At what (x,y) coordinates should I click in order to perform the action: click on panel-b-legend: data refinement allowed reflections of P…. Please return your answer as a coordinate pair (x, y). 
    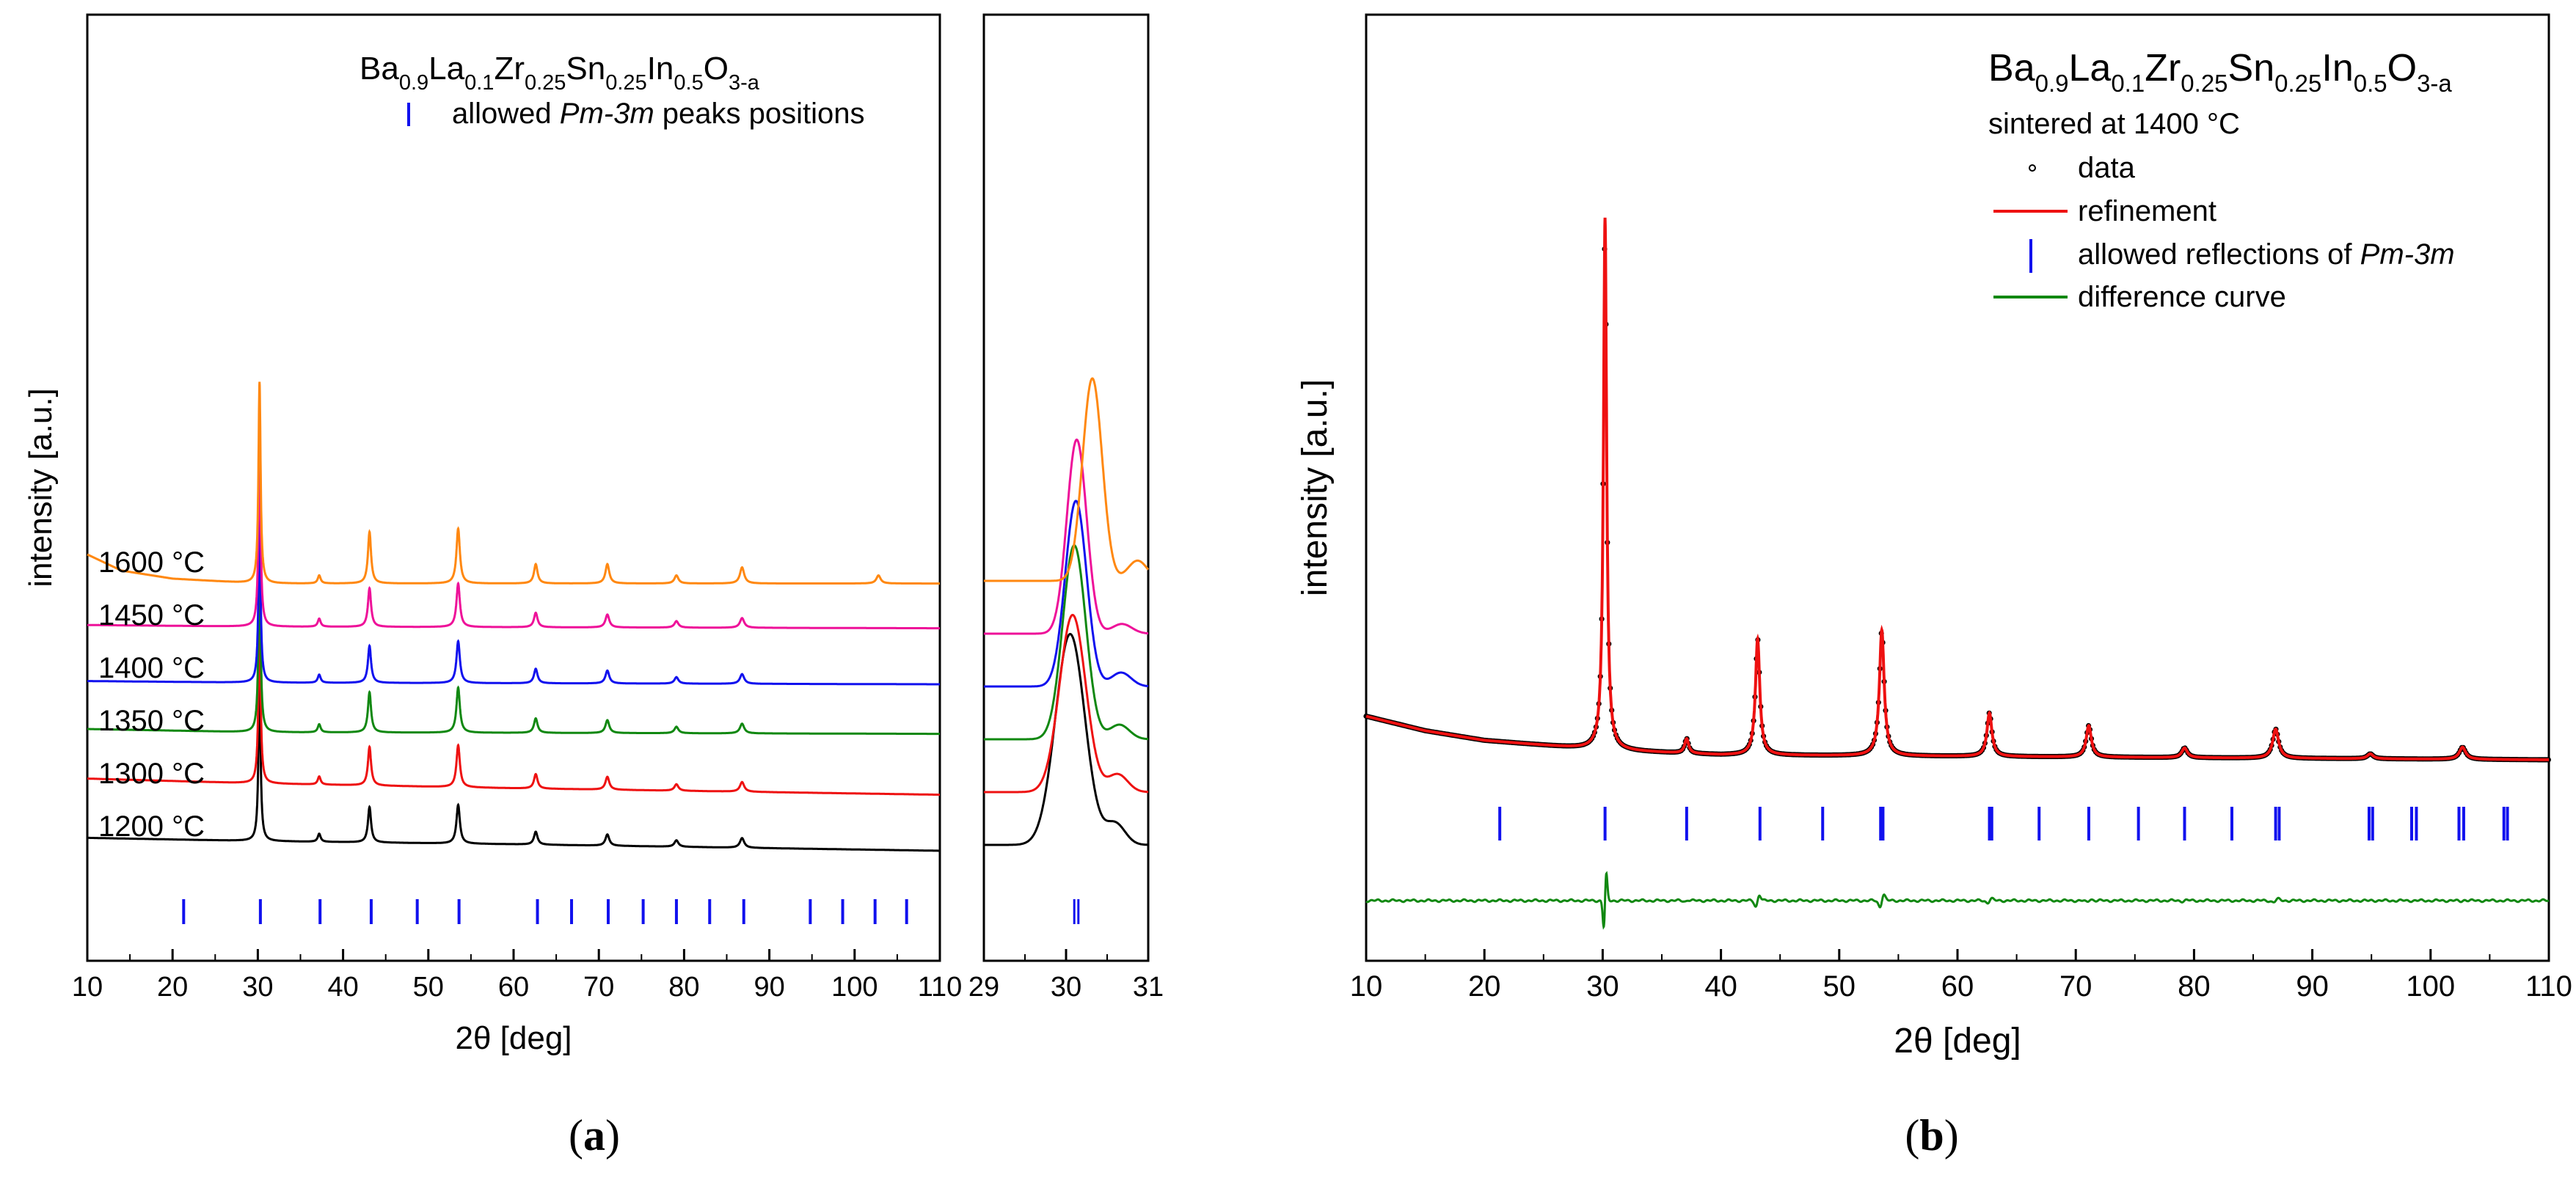
    Looking at the image, I should click on (2224, 232).